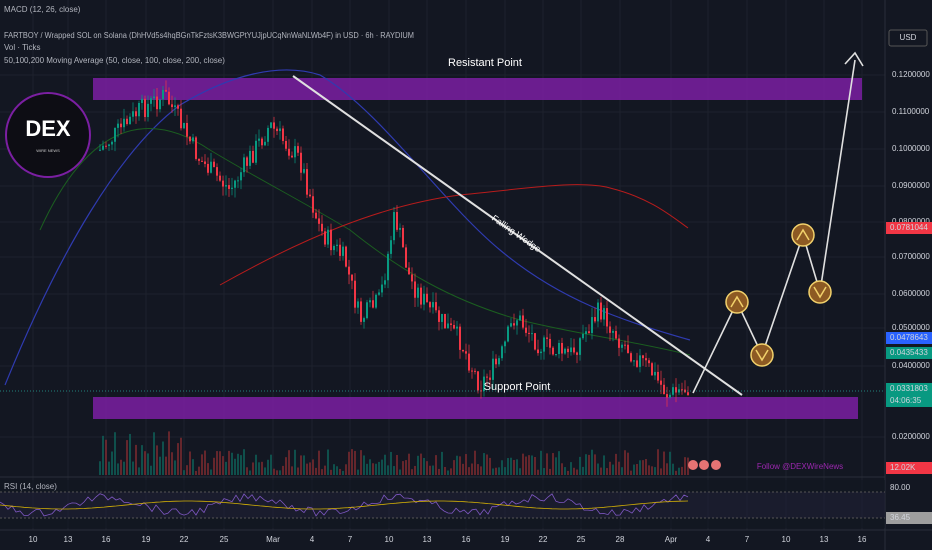  I want to click on time-tick-label: 4, so click(312, 539).